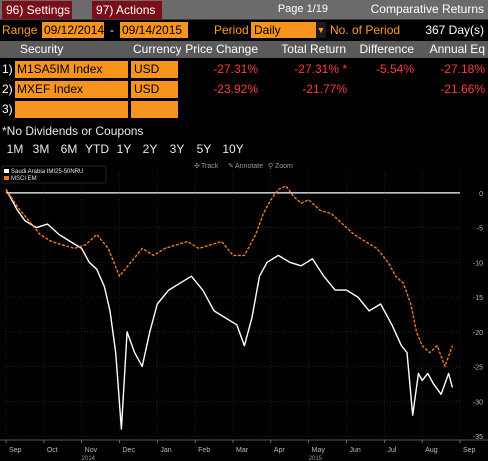  I want to click on x-tick-label: Jan, so click(165, 450).